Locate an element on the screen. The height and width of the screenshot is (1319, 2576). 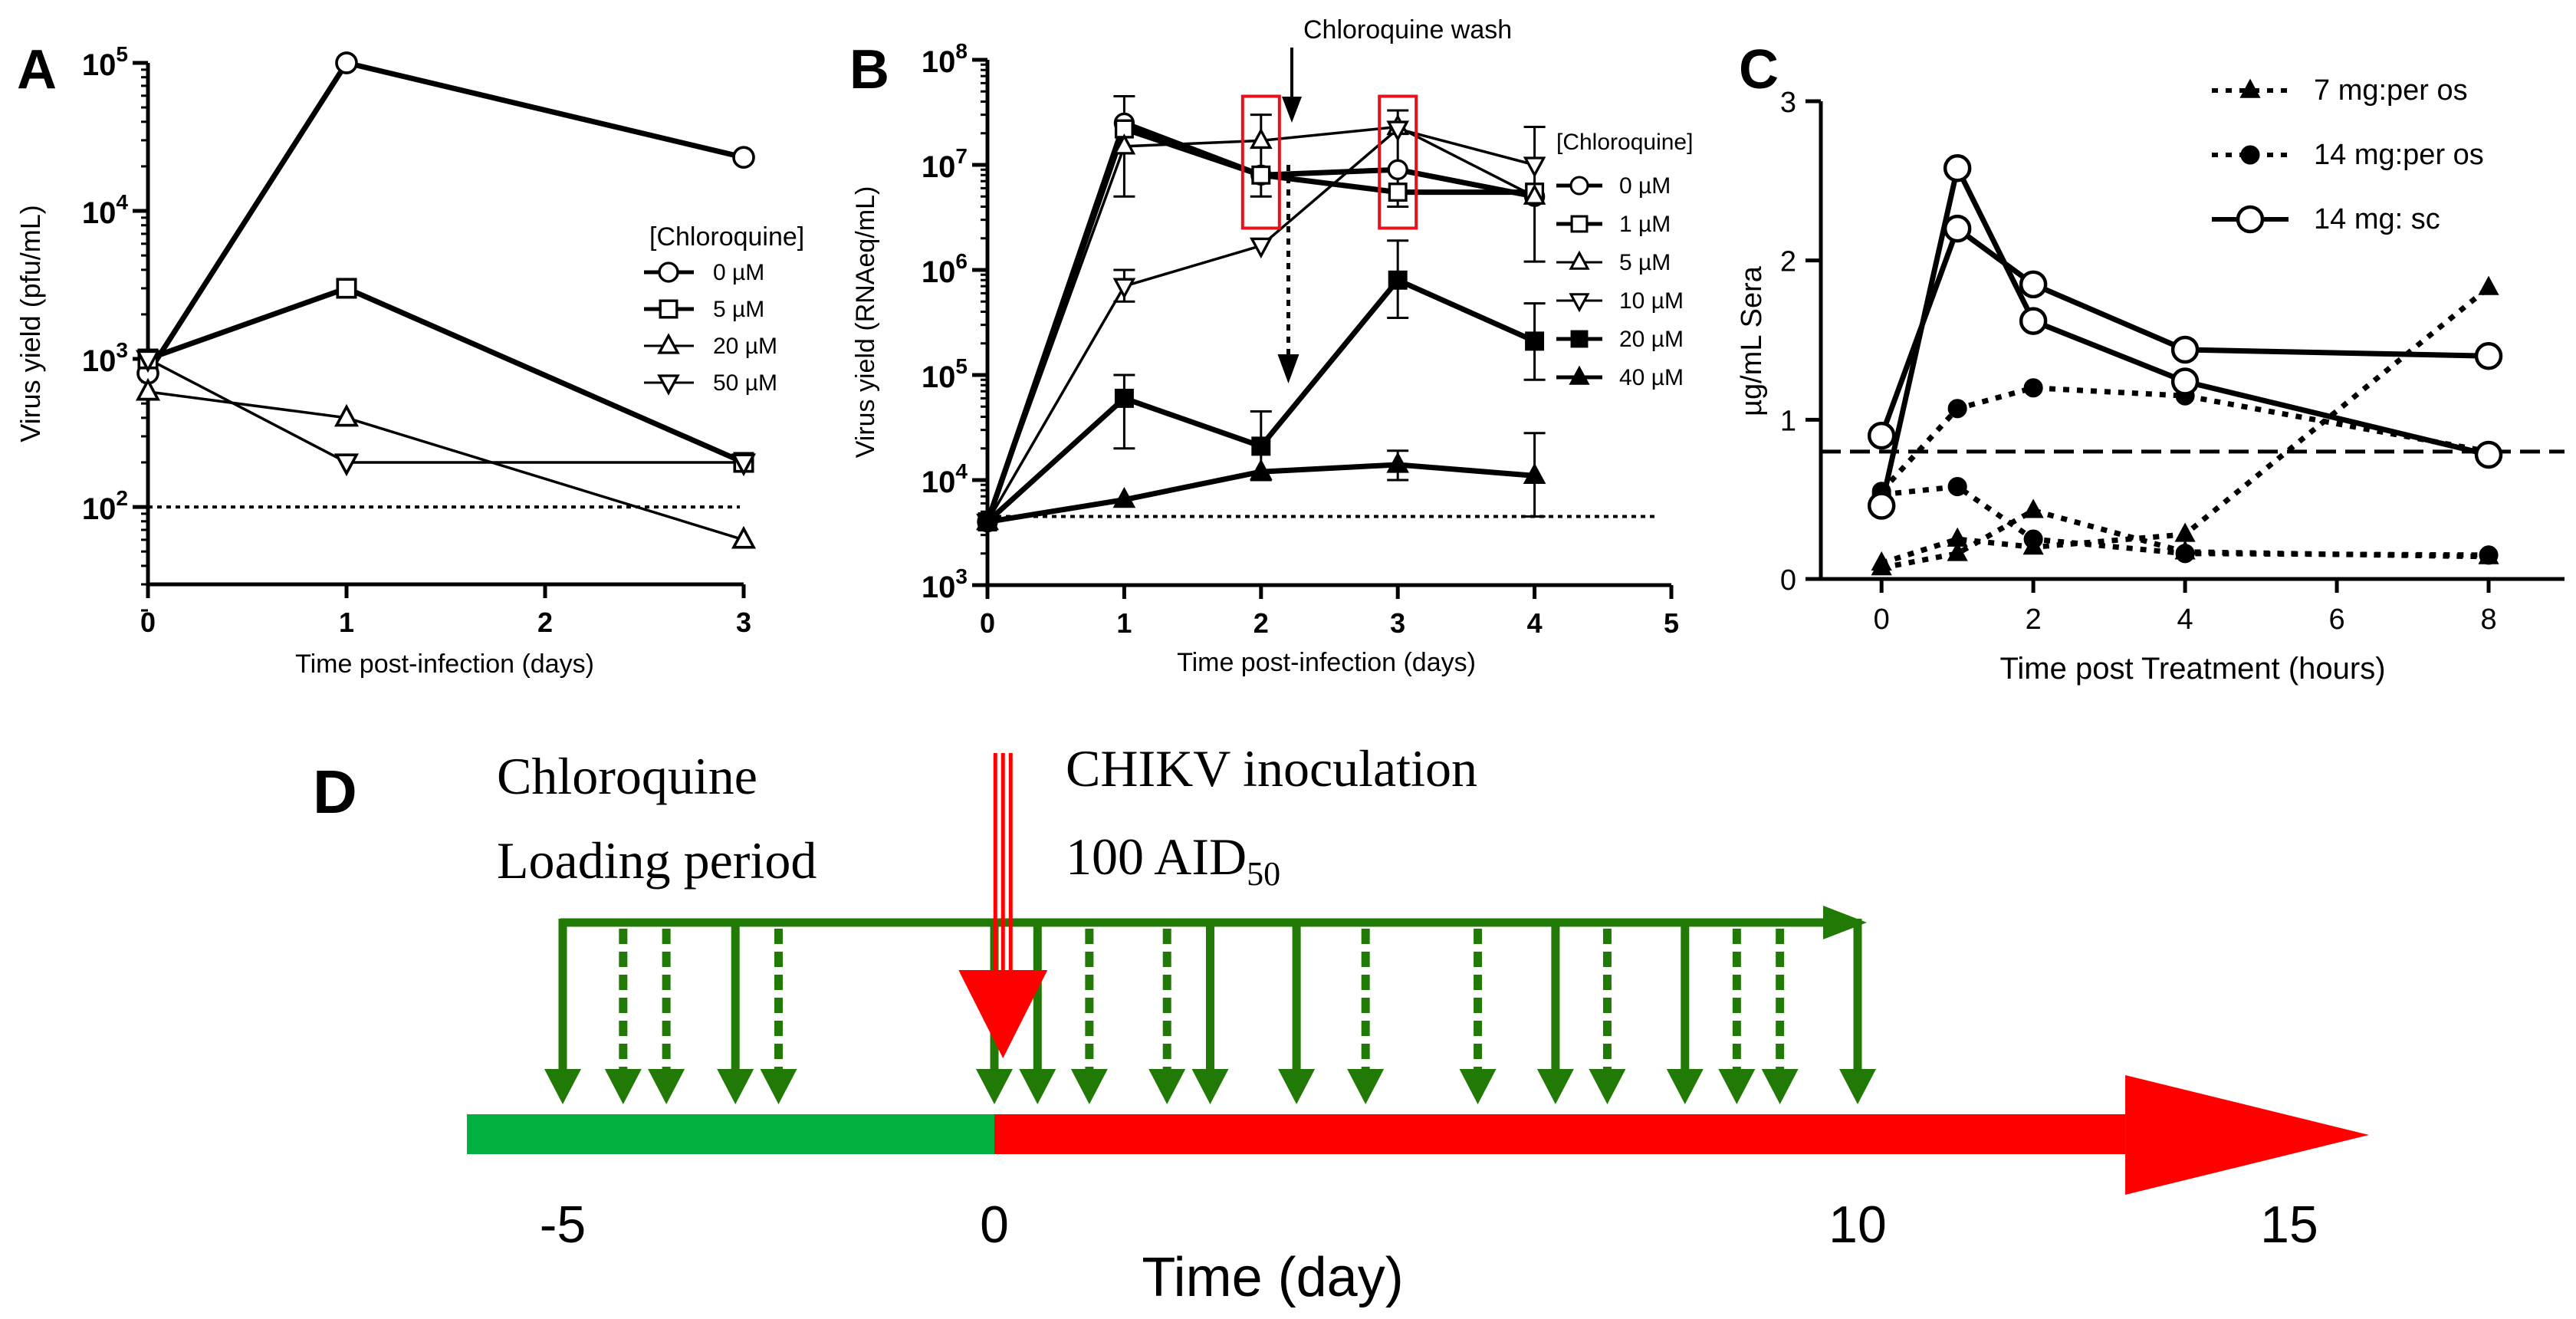
y-tick-label-a: 10⁵ is located at coordinates (105, 62).